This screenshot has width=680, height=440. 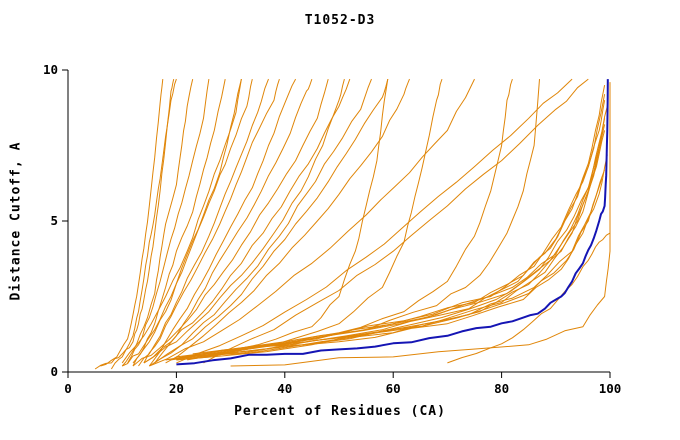 What do you see at coordinates (54, 371) in the screenshot?
I see `y-tick-label: 0` at bounding box center [54, 371].